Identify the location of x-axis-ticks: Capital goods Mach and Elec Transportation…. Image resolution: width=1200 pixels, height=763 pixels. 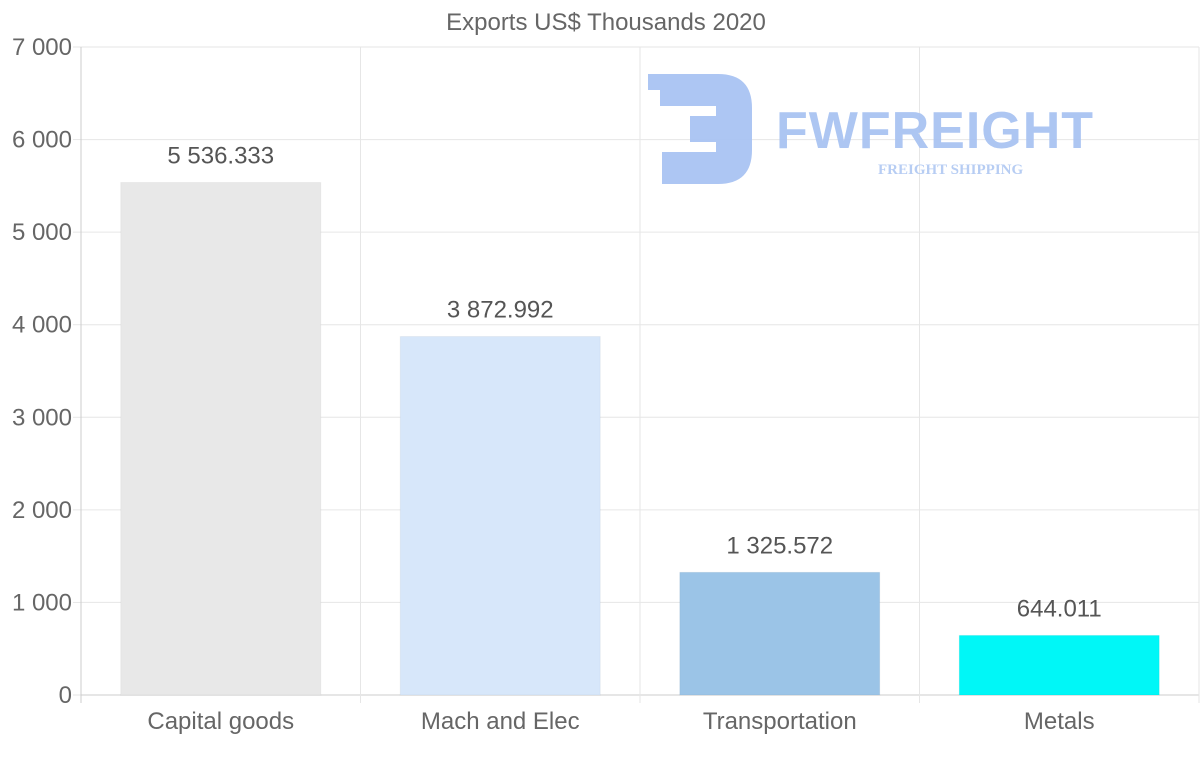
(620, 721).